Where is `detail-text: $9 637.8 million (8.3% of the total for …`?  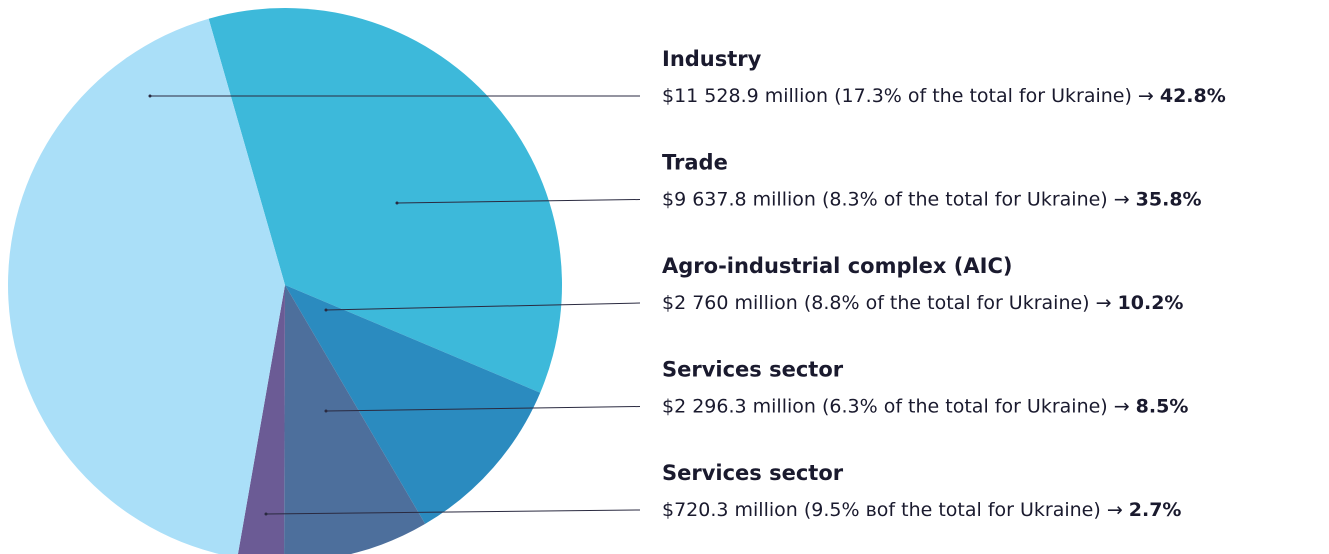 detail-text: $9 637.8 million (8.3% of the total for … is located at coordinates (896, 199).